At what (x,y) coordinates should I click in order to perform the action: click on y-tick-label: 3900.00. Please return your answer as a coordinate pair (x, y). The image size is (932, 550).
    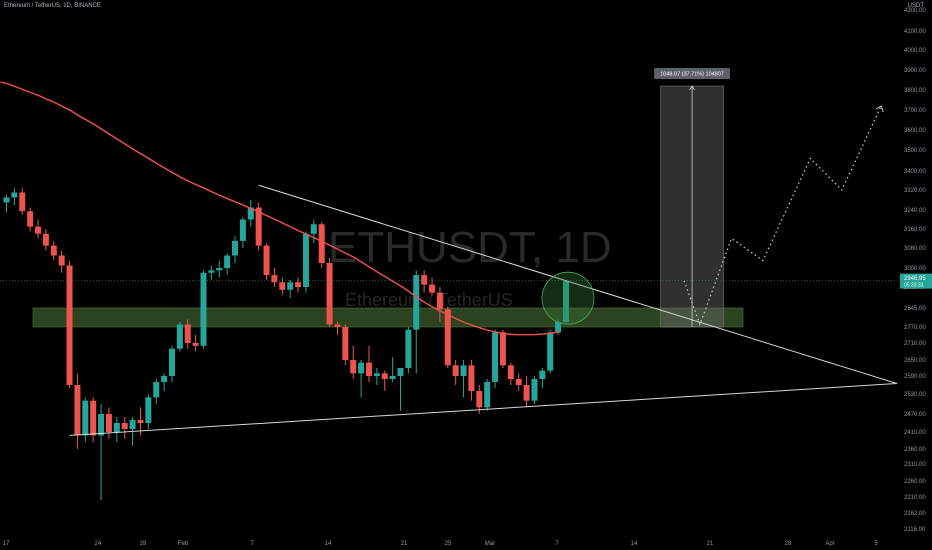
    Looking at the image, I should click on (915, 71).